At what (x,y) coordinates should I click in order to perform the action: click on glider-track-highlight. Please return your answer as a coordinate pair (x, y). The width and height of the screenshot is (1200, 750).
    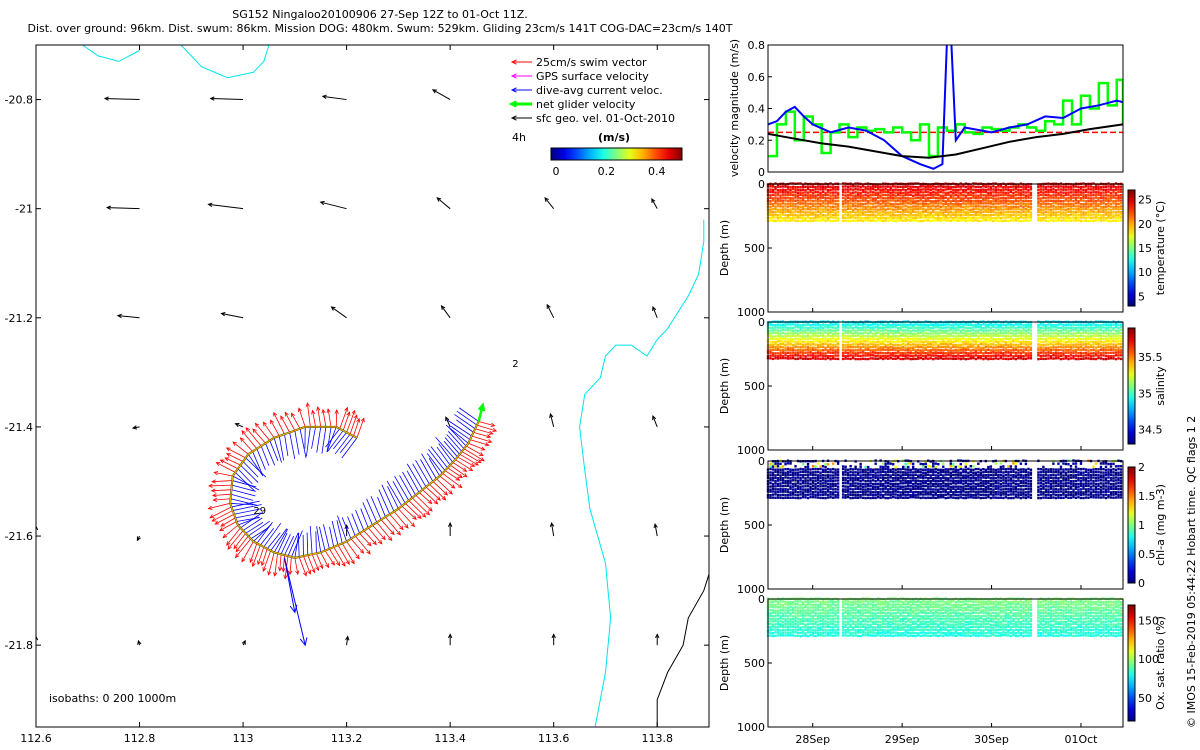
    Looking at the image, I should click on (354, 490).